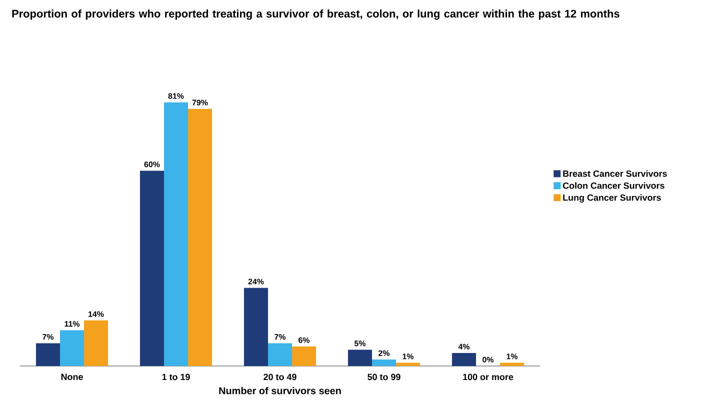 Image resolution: width=717 pixels, height=414 pixels. Describe the element at coordinates (615, 173) in the screenshot. I see `legend-label: Breast Cancer Survivors` at that location.